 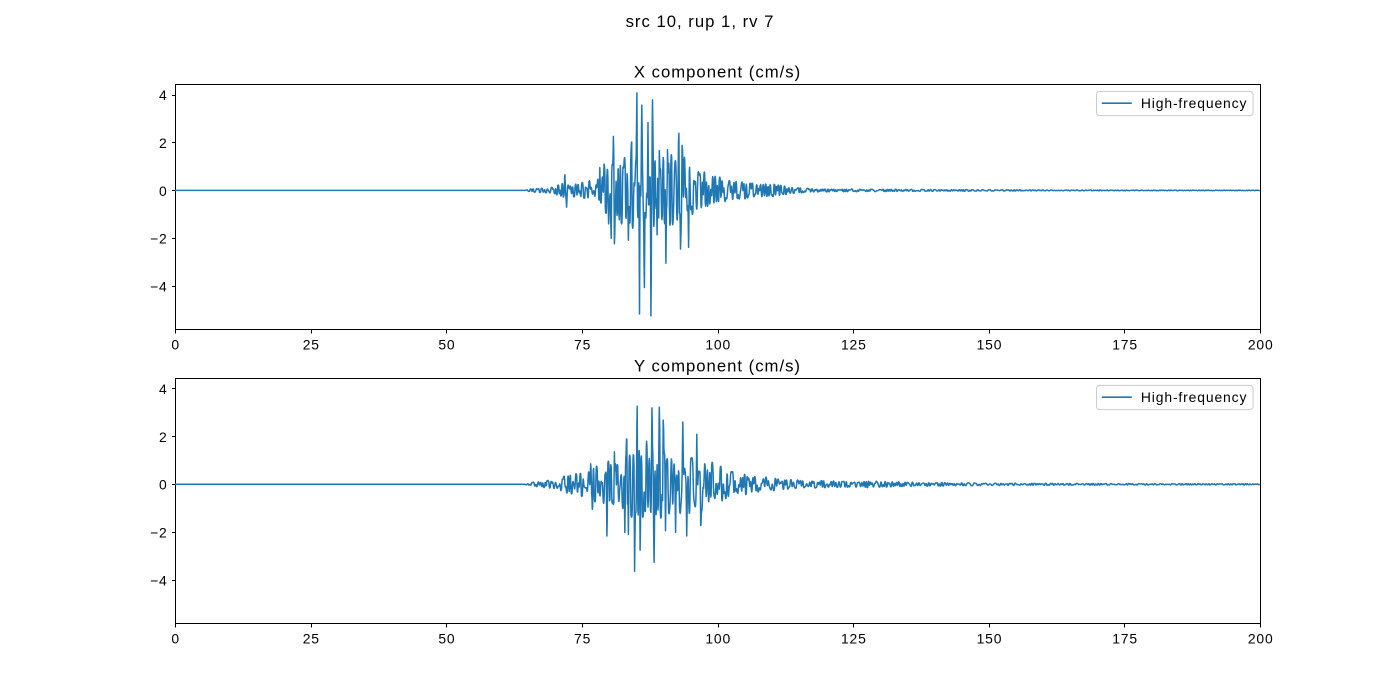 I want to click on svg-text: X component (cm/s), so click(x=717, y=71).